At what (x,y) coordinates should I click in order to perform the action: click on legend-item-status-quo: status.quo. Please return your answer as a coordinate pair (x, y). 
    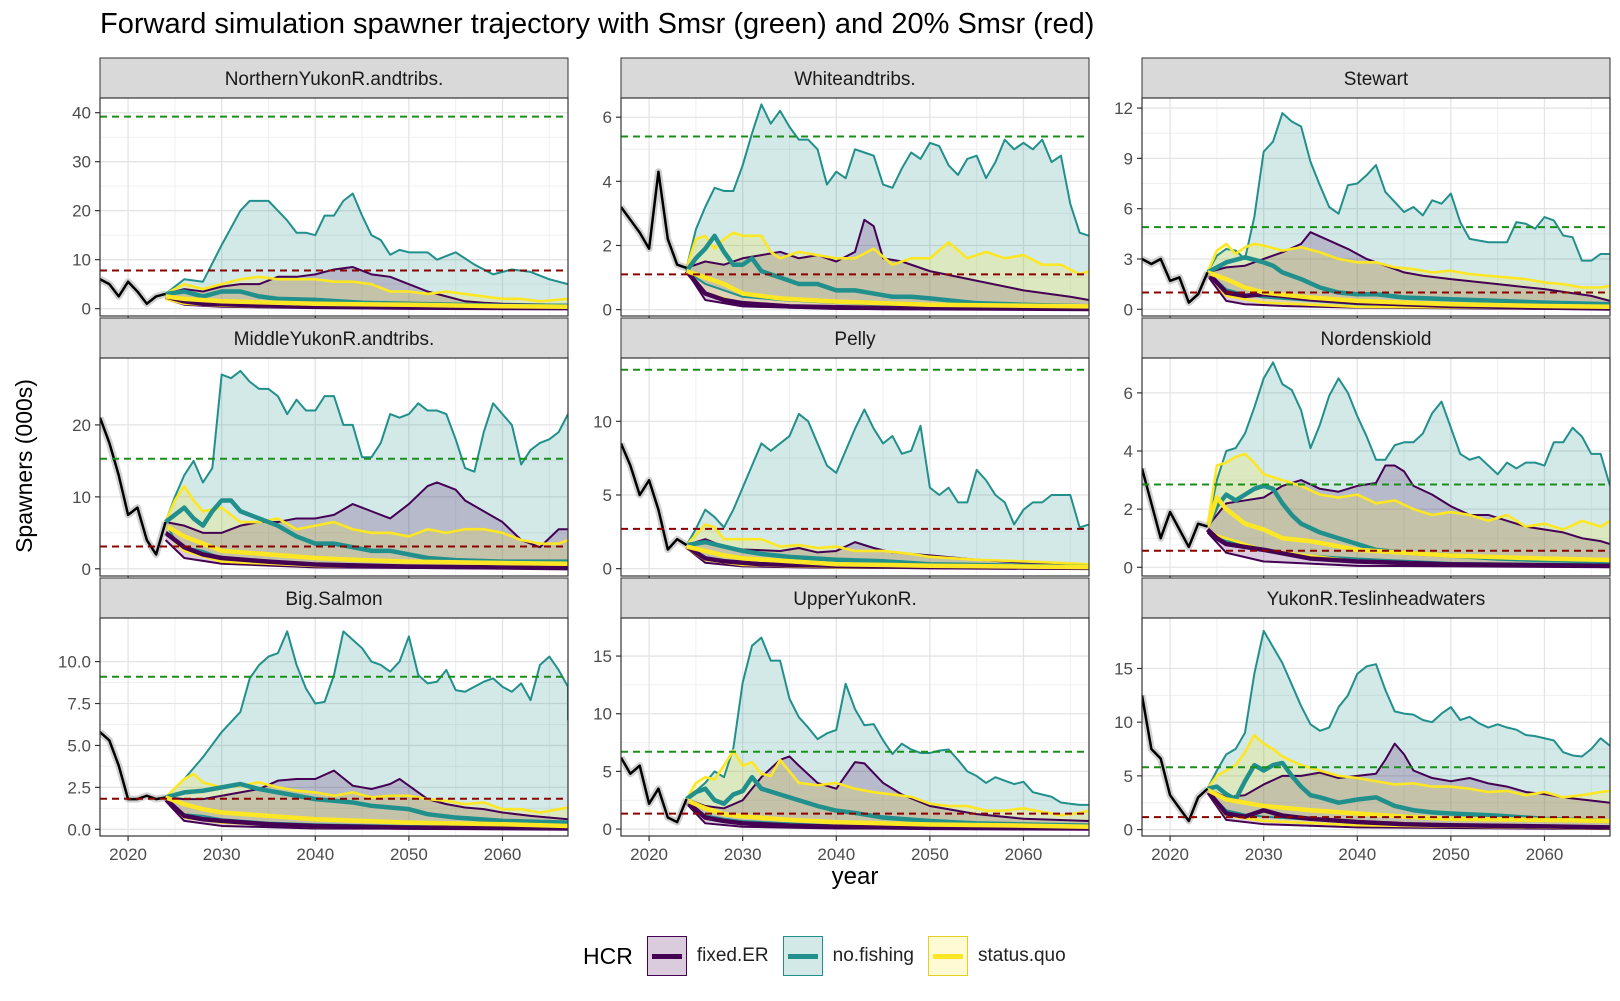
    Looking at the image, I should click on (997, 956).